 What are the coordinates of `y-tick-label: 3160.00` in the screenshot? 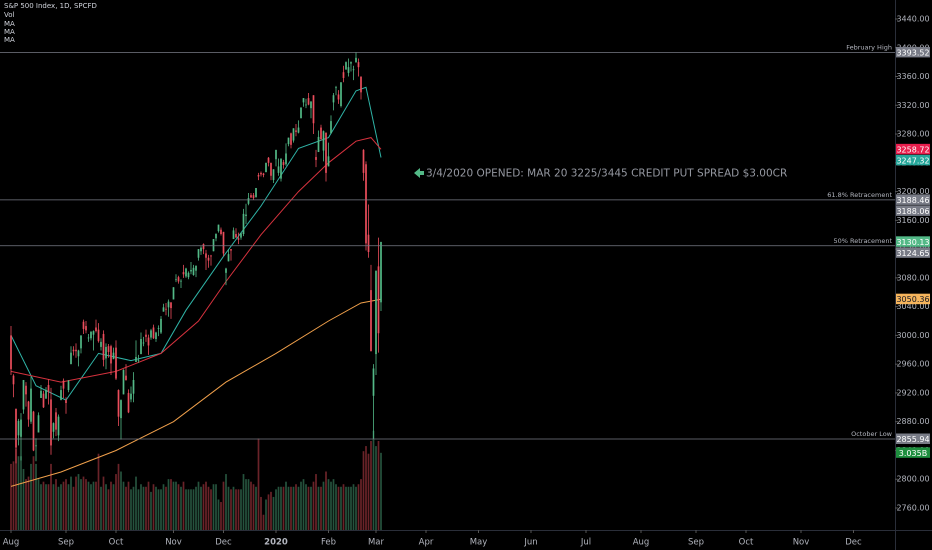 It's located at (912, 220).